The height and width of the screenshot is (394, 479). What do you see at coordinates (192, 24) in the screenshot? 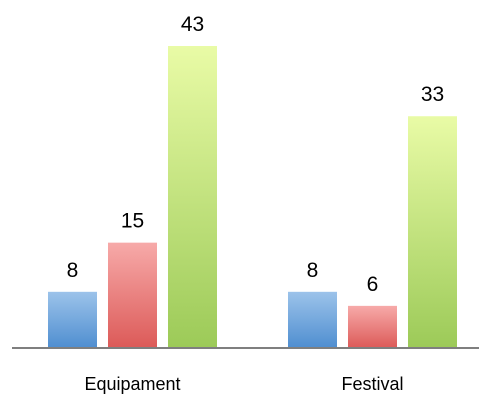
I see `data-label-equipament-series-3: 43` at bounding box center [192, 24].